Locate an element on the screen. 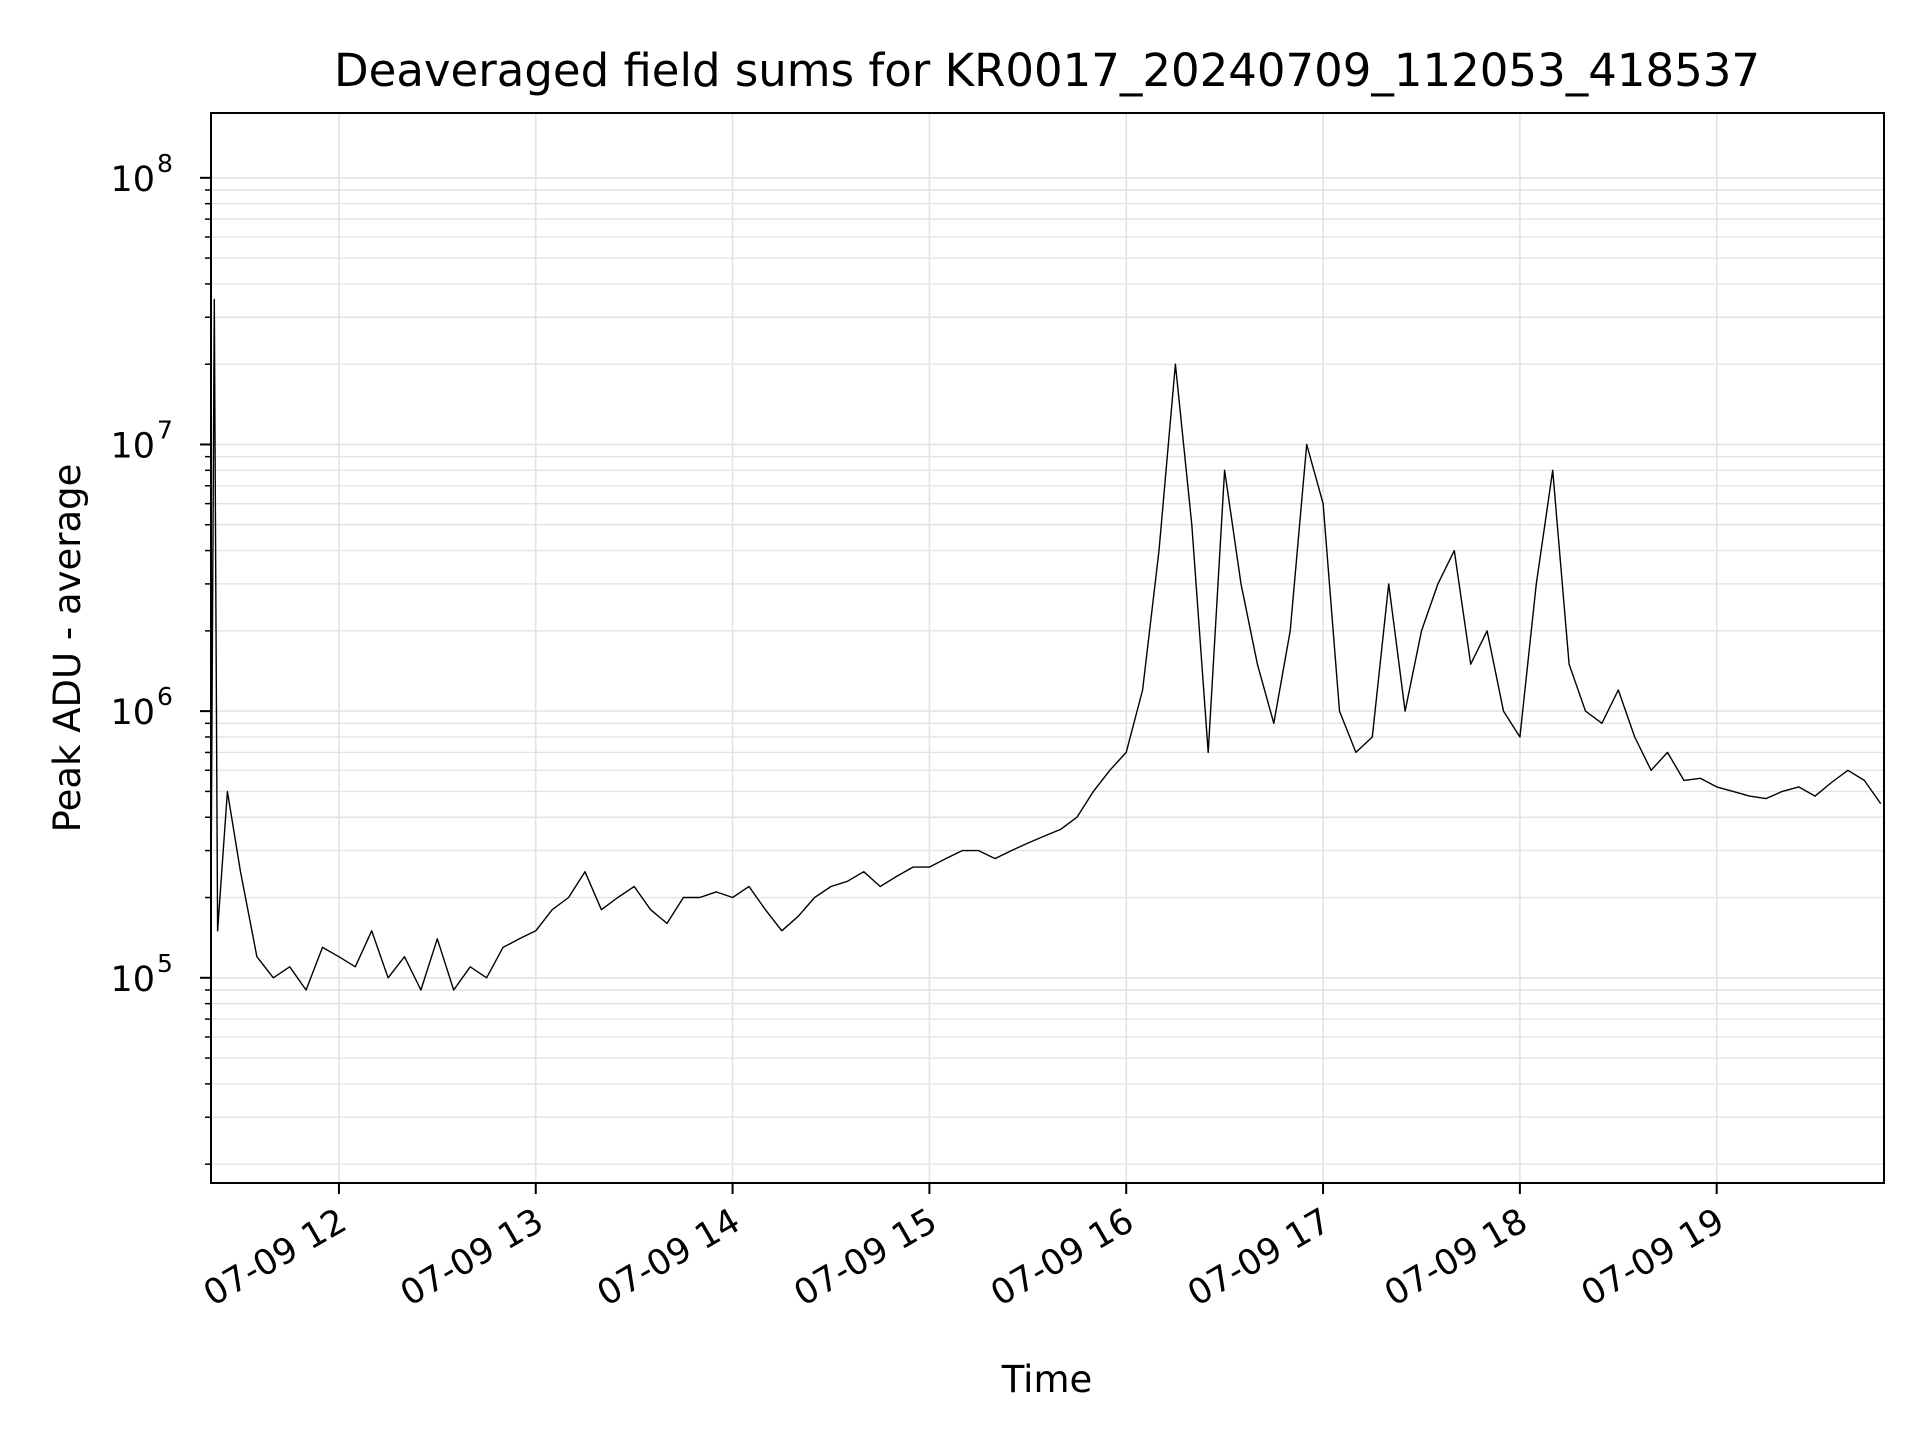 The width and height of the screenshot is (1920, 1440). x-tick-label: 07-09 17 is located at coordinates (1259, 1257).